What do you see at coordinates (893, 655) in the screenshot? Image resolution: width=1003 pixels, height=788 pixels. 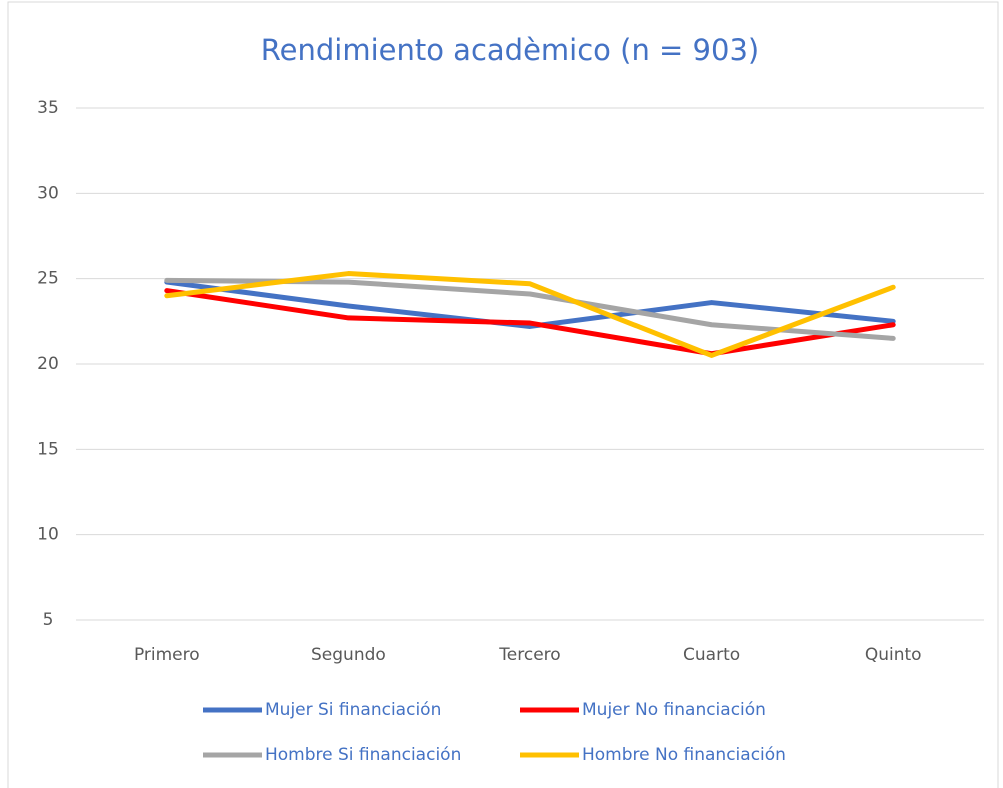 I see `x-tick-label: Quinto` at bounding box center [893, 655].